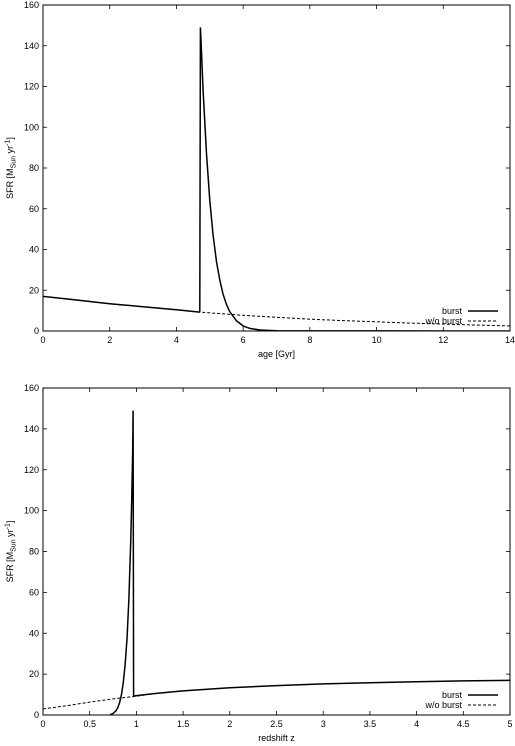 This screenshot has height=746, width=515. What do you see at coordinates (183, 724) in the screenshot?
I see `x-tick-label: 1.5` at bounding box center [183, 724].